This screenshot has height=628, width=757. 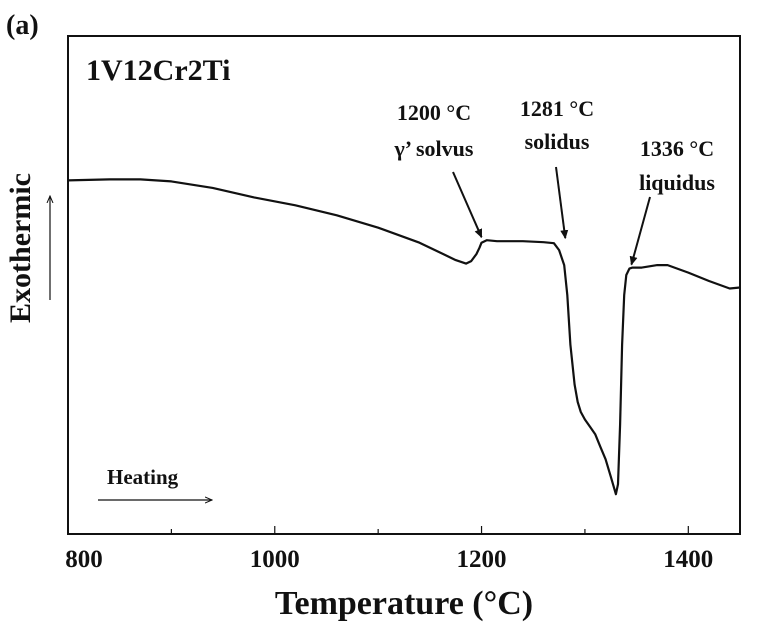 What do you see at coordinates (677, 148) in the screenshot?
I see `annotation-temperature: 1336 °C` at bounding box center [677, 148].